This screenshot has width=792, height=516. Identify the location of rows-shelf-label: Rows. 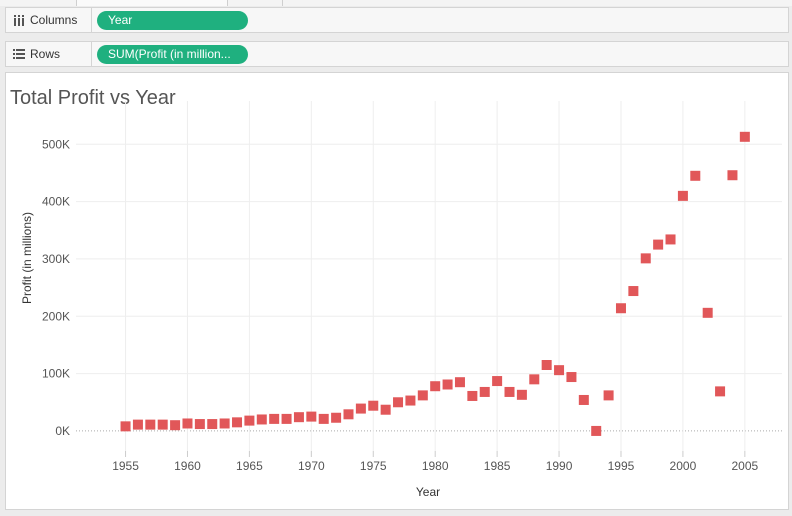
(49, 54).